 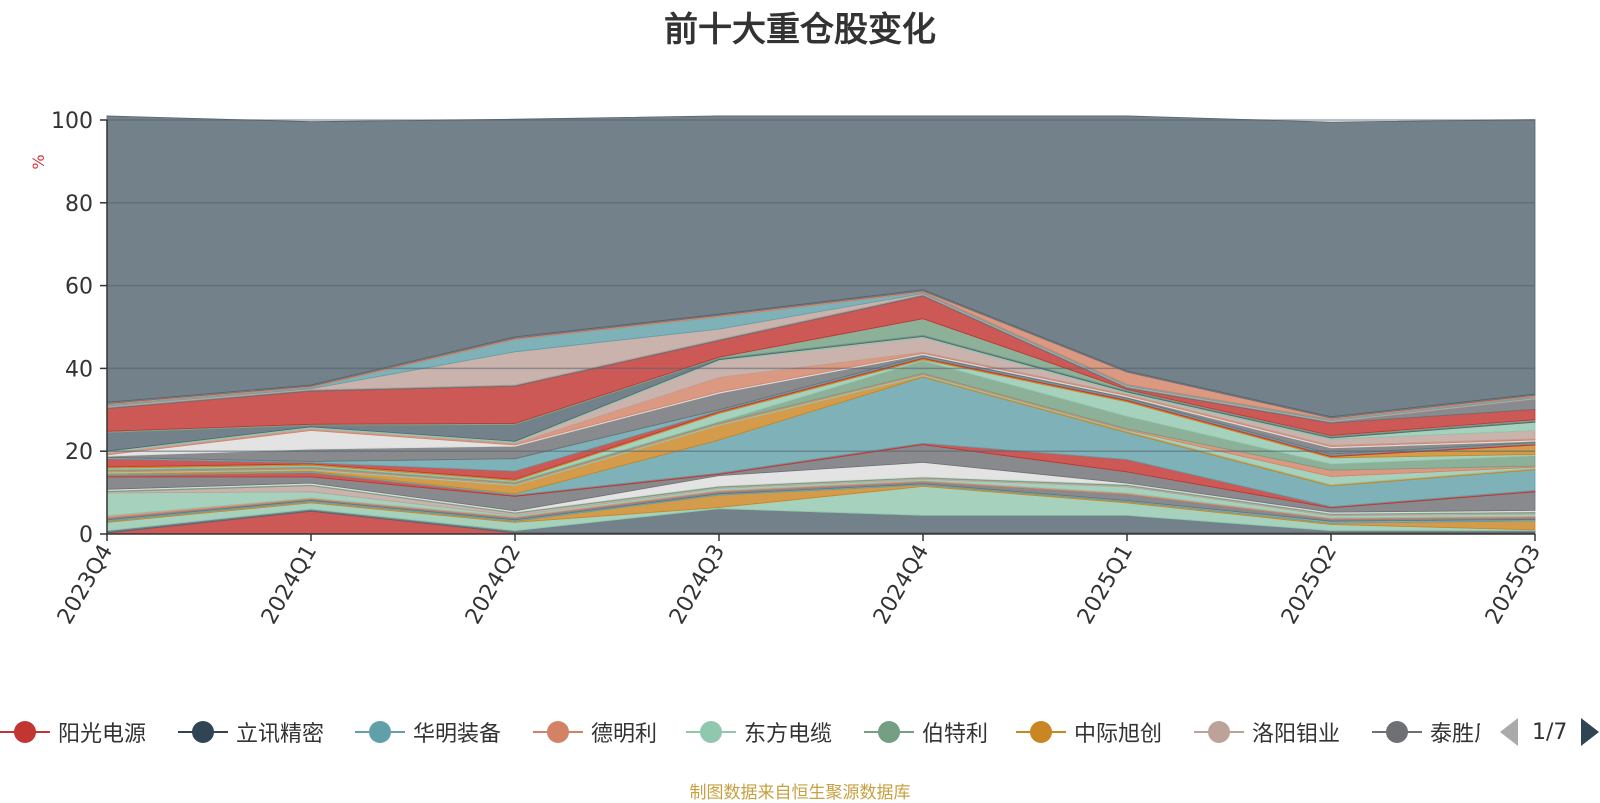 What do you see at coordinates (1118, 734) in the screenshot?
I see `legend-label: 中际旭创` at bounding box center [1118, 734].